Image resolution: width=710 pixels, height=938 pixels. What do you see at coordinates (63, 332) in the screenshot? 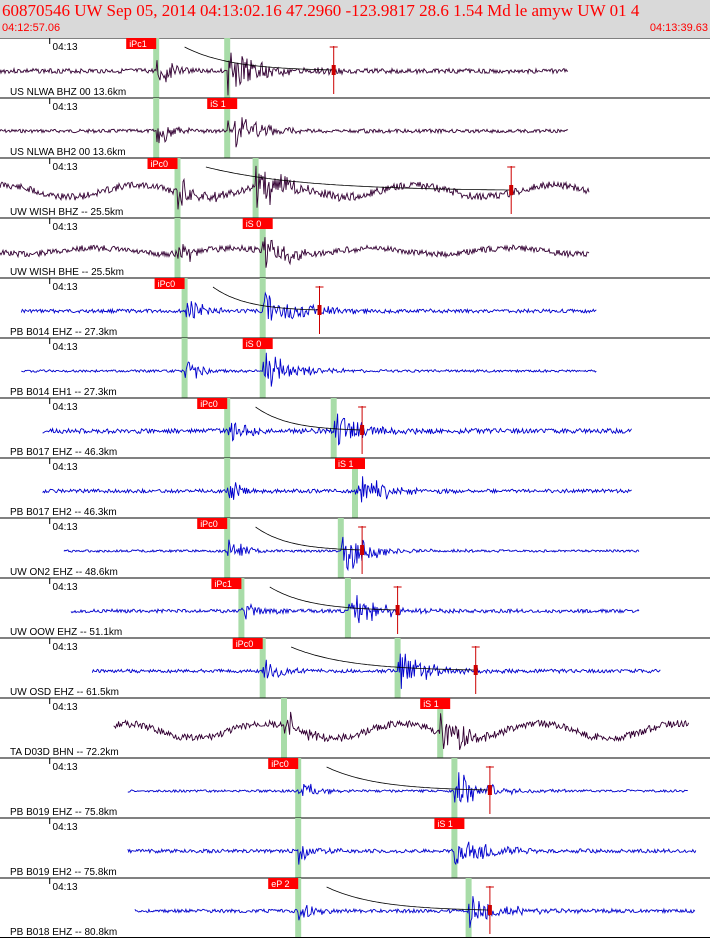
I see `station-label: PB B014 EHZ -- 27.3km` at bounding box center [63, 332].